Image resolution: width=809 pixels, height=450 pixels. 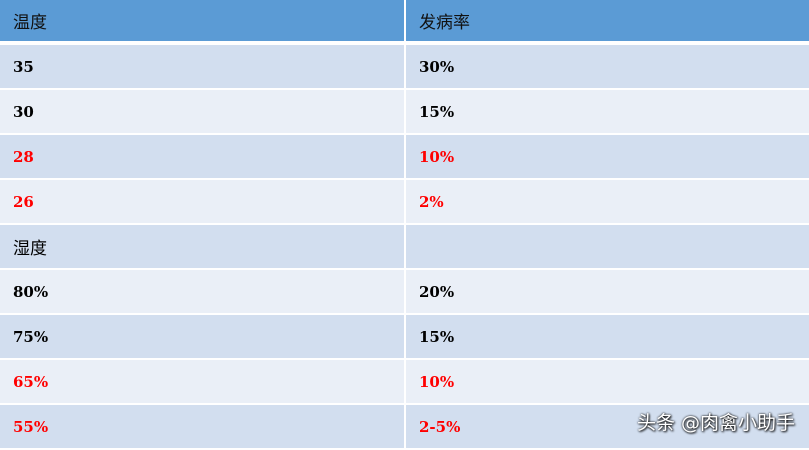 What do you see at coordinates (203, 292) in the screenshot?
I see `cell: 80%` at bounding box center [203, 292].